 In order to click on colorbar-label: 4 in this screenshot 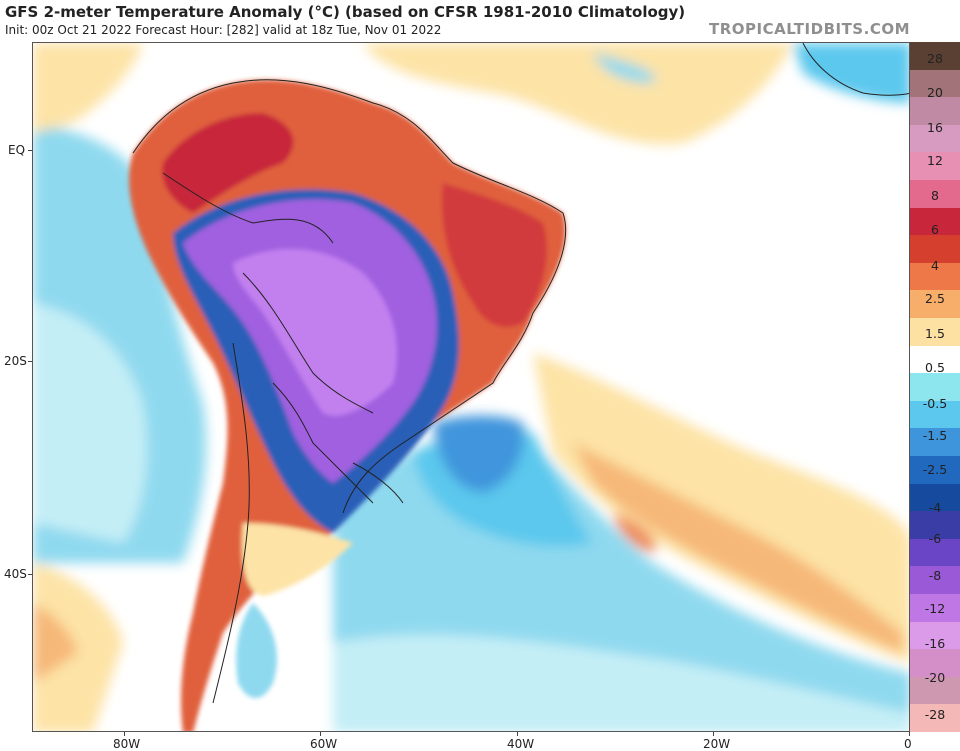, I will do `click(935, 265)`.